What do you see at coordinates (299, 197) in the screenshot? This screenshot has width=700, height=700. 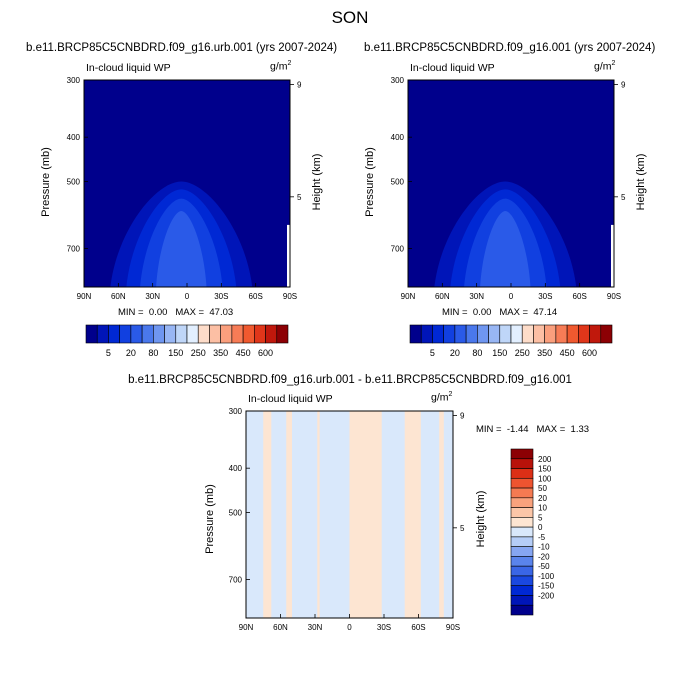 I see `panel-1-ytick-right-label: 5` at bounding box center [299, 197].